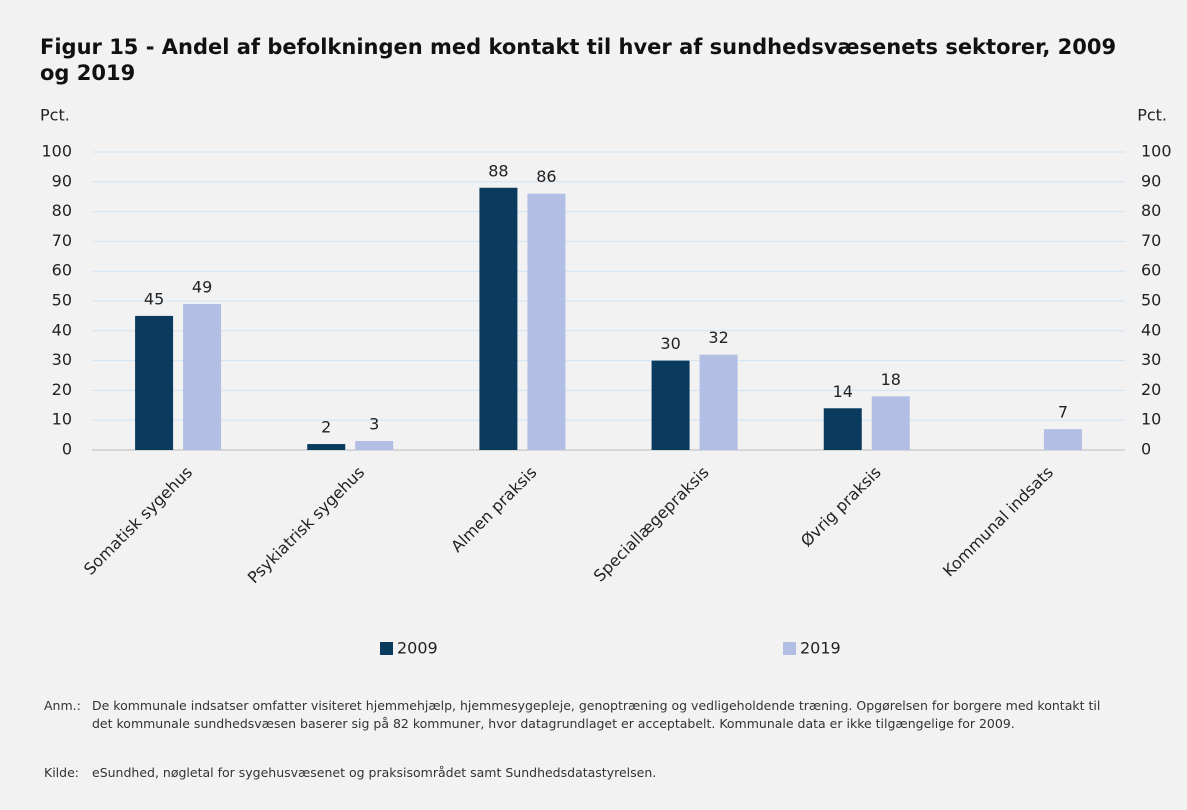 Image resolution: width=1187 pixels, height=810 pixels. What do you see at coordinates (306, 525) in the screenshot?
I see `x-tick-label: Psykiatrisk sygehus` at bounding box center [306, 525].